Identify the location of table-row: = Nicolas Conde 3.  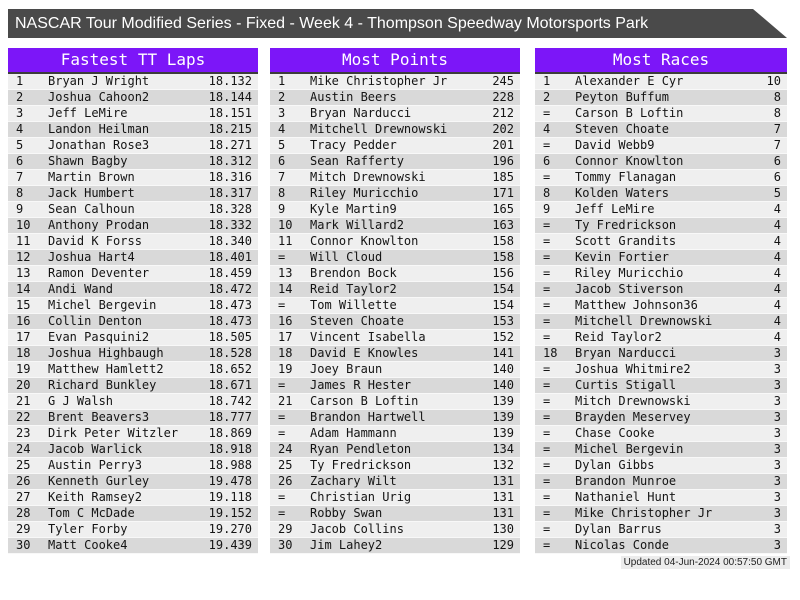
(661, 546).